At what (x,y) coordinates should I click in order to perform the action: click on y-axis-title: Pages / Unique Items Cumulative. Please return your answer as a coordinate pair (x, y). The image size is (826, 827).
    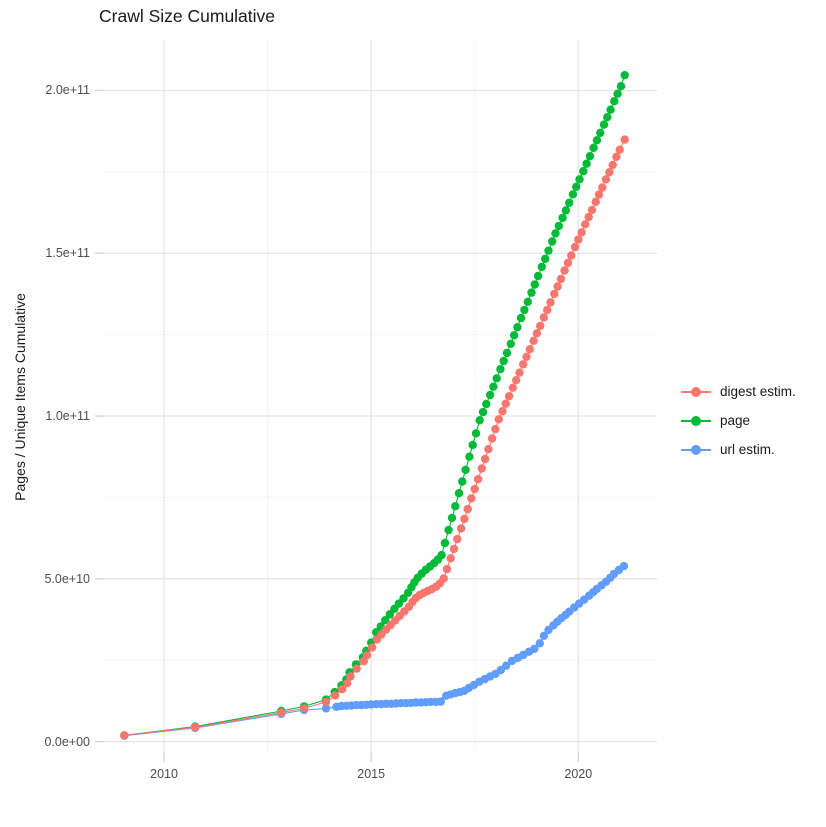
    Looking at the image, I should click on (20, 397).